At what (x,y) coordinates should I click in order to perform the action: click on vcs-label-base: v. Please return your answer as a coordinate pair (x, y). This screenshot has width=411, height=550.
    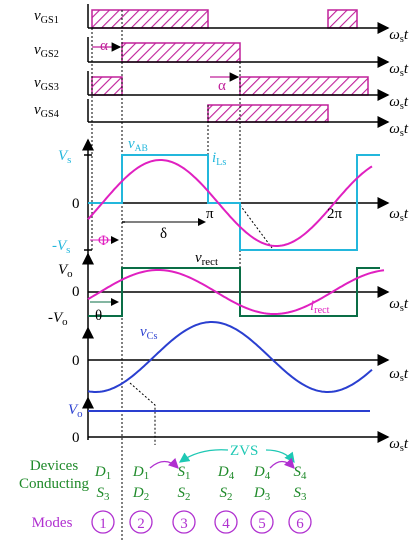
    Looking at the image, I should click on (143, 332).